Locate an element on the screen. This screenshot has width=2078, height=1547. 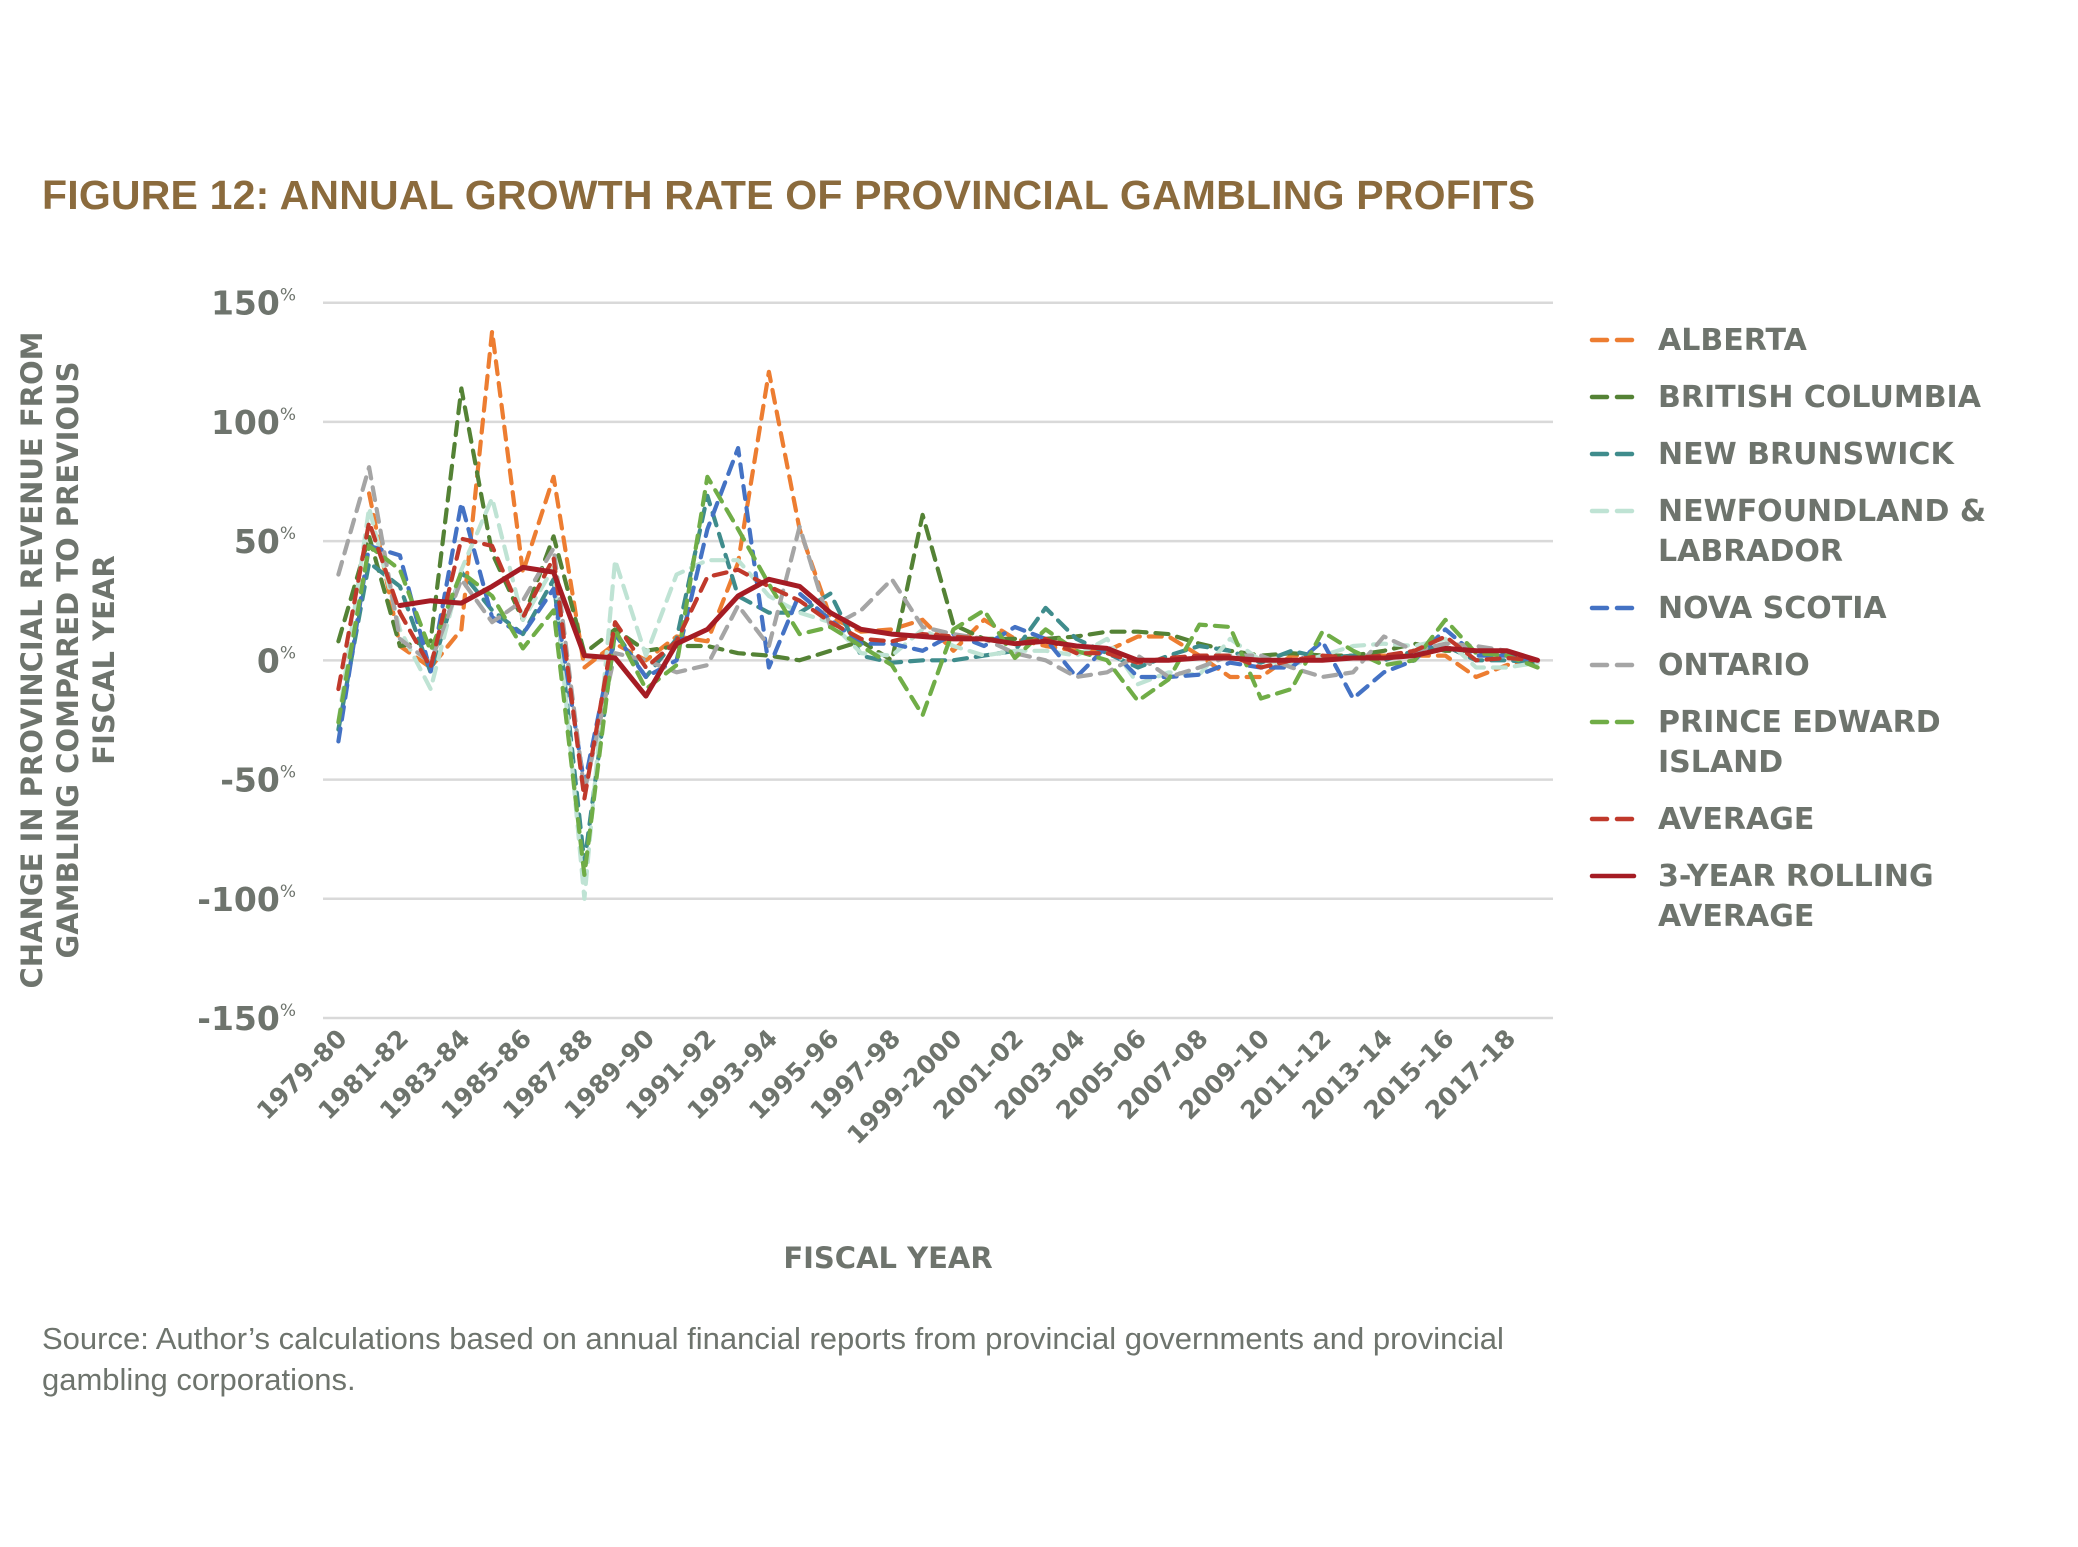
legend-item-3-year-rolling-average: 3-YEAR ROLLING AVERAGE is located at coordinates (1761, 896).